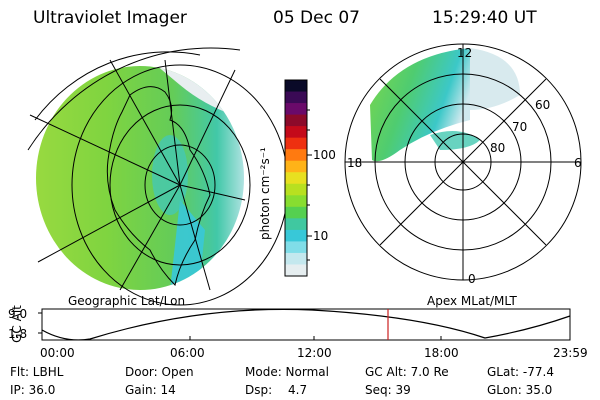 The width and height of the screenshot is (600, 400). Describe the element at coordinates (543, 105) in the screenshot. I see `mlat-60-label: 60` at that location.